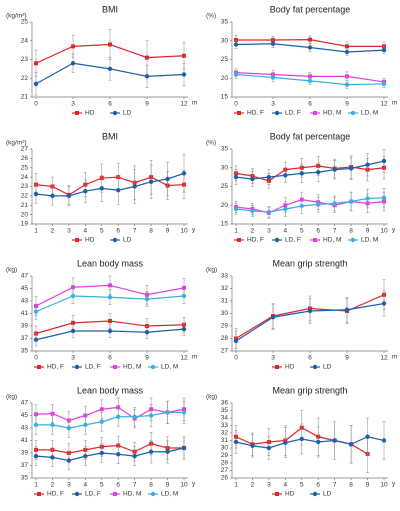  Describe the element at coordinates (25, 177) in the screenshot. I see `y-tick-label: 24` at that location.